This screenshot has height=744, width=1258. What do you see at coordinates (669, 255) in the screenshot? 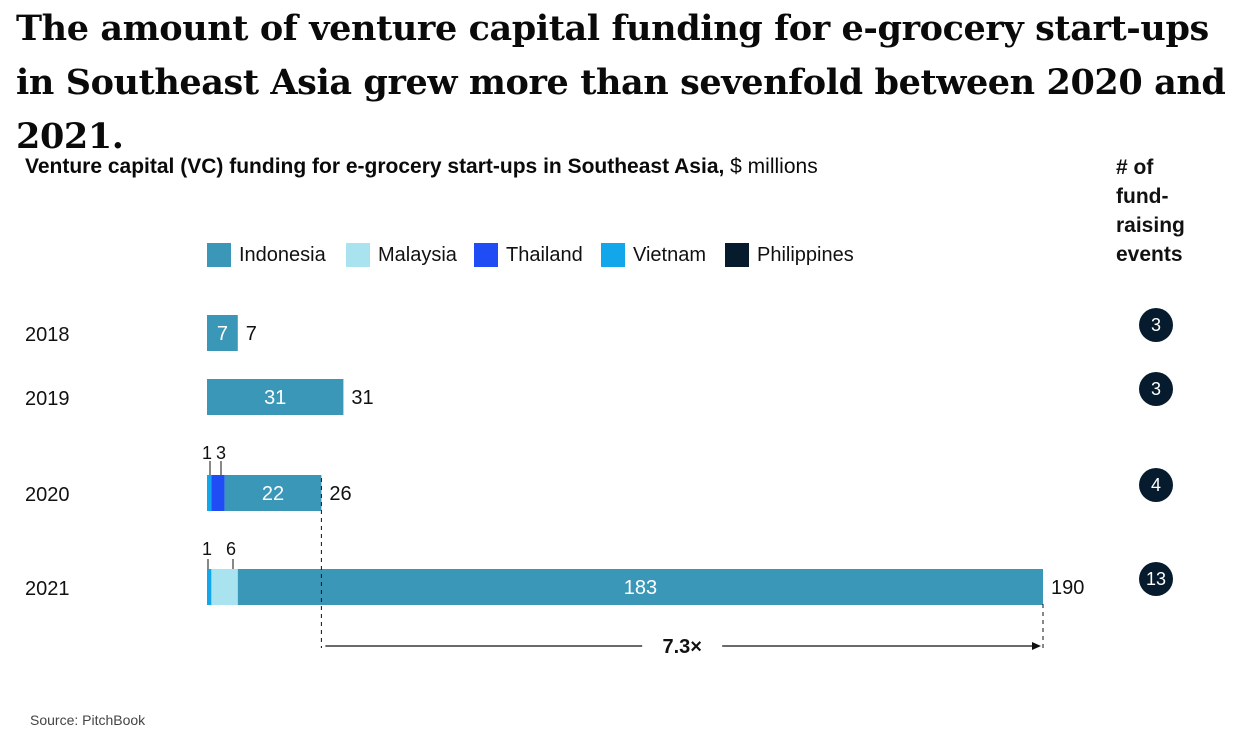
I see `legend-label-vietnam: Vietnam` at bounding box center [669, 255].